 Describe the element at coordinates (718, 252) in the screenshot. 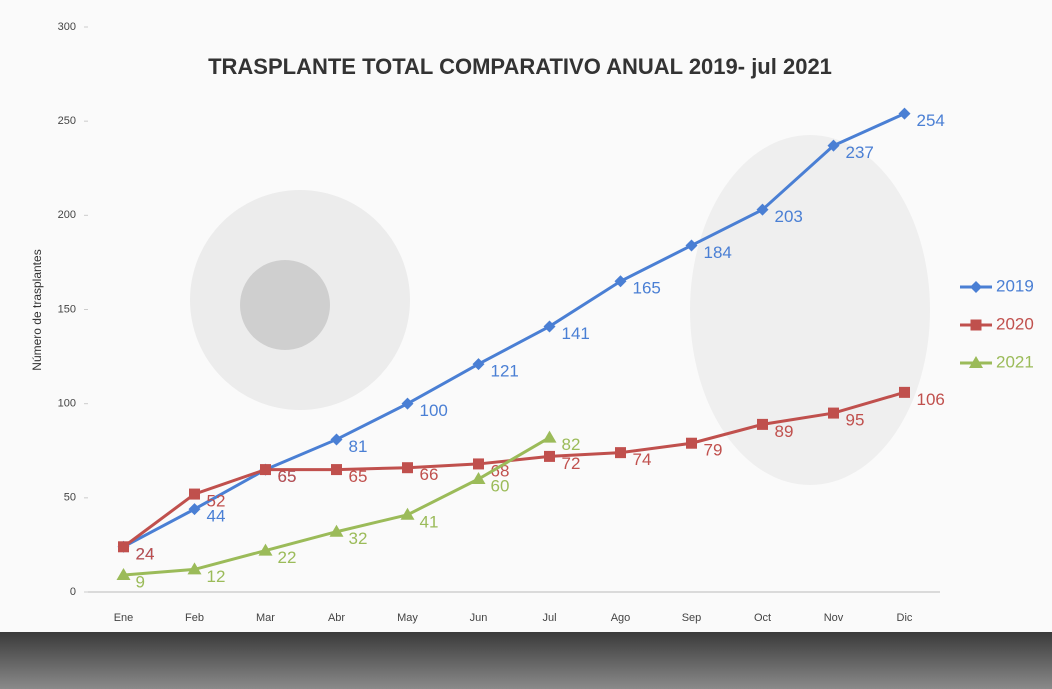

I see `data-label: 184` at that location.